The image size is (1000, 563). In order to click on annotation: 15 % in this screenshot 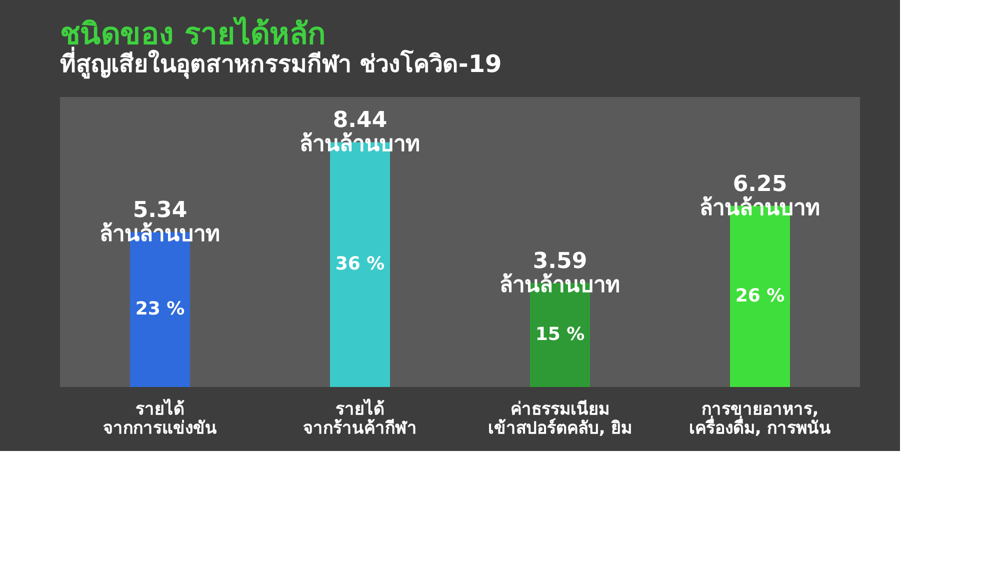, I will do `click(560, 334)`.